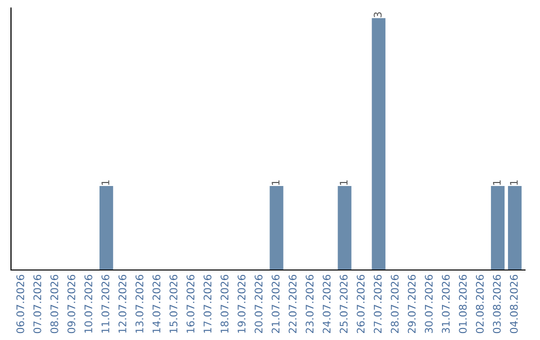  What do you see at coordinates (139, 303) in the screenshot?
I see `x-tick-label: 13.07.2026` at bounding box center [139, 303].